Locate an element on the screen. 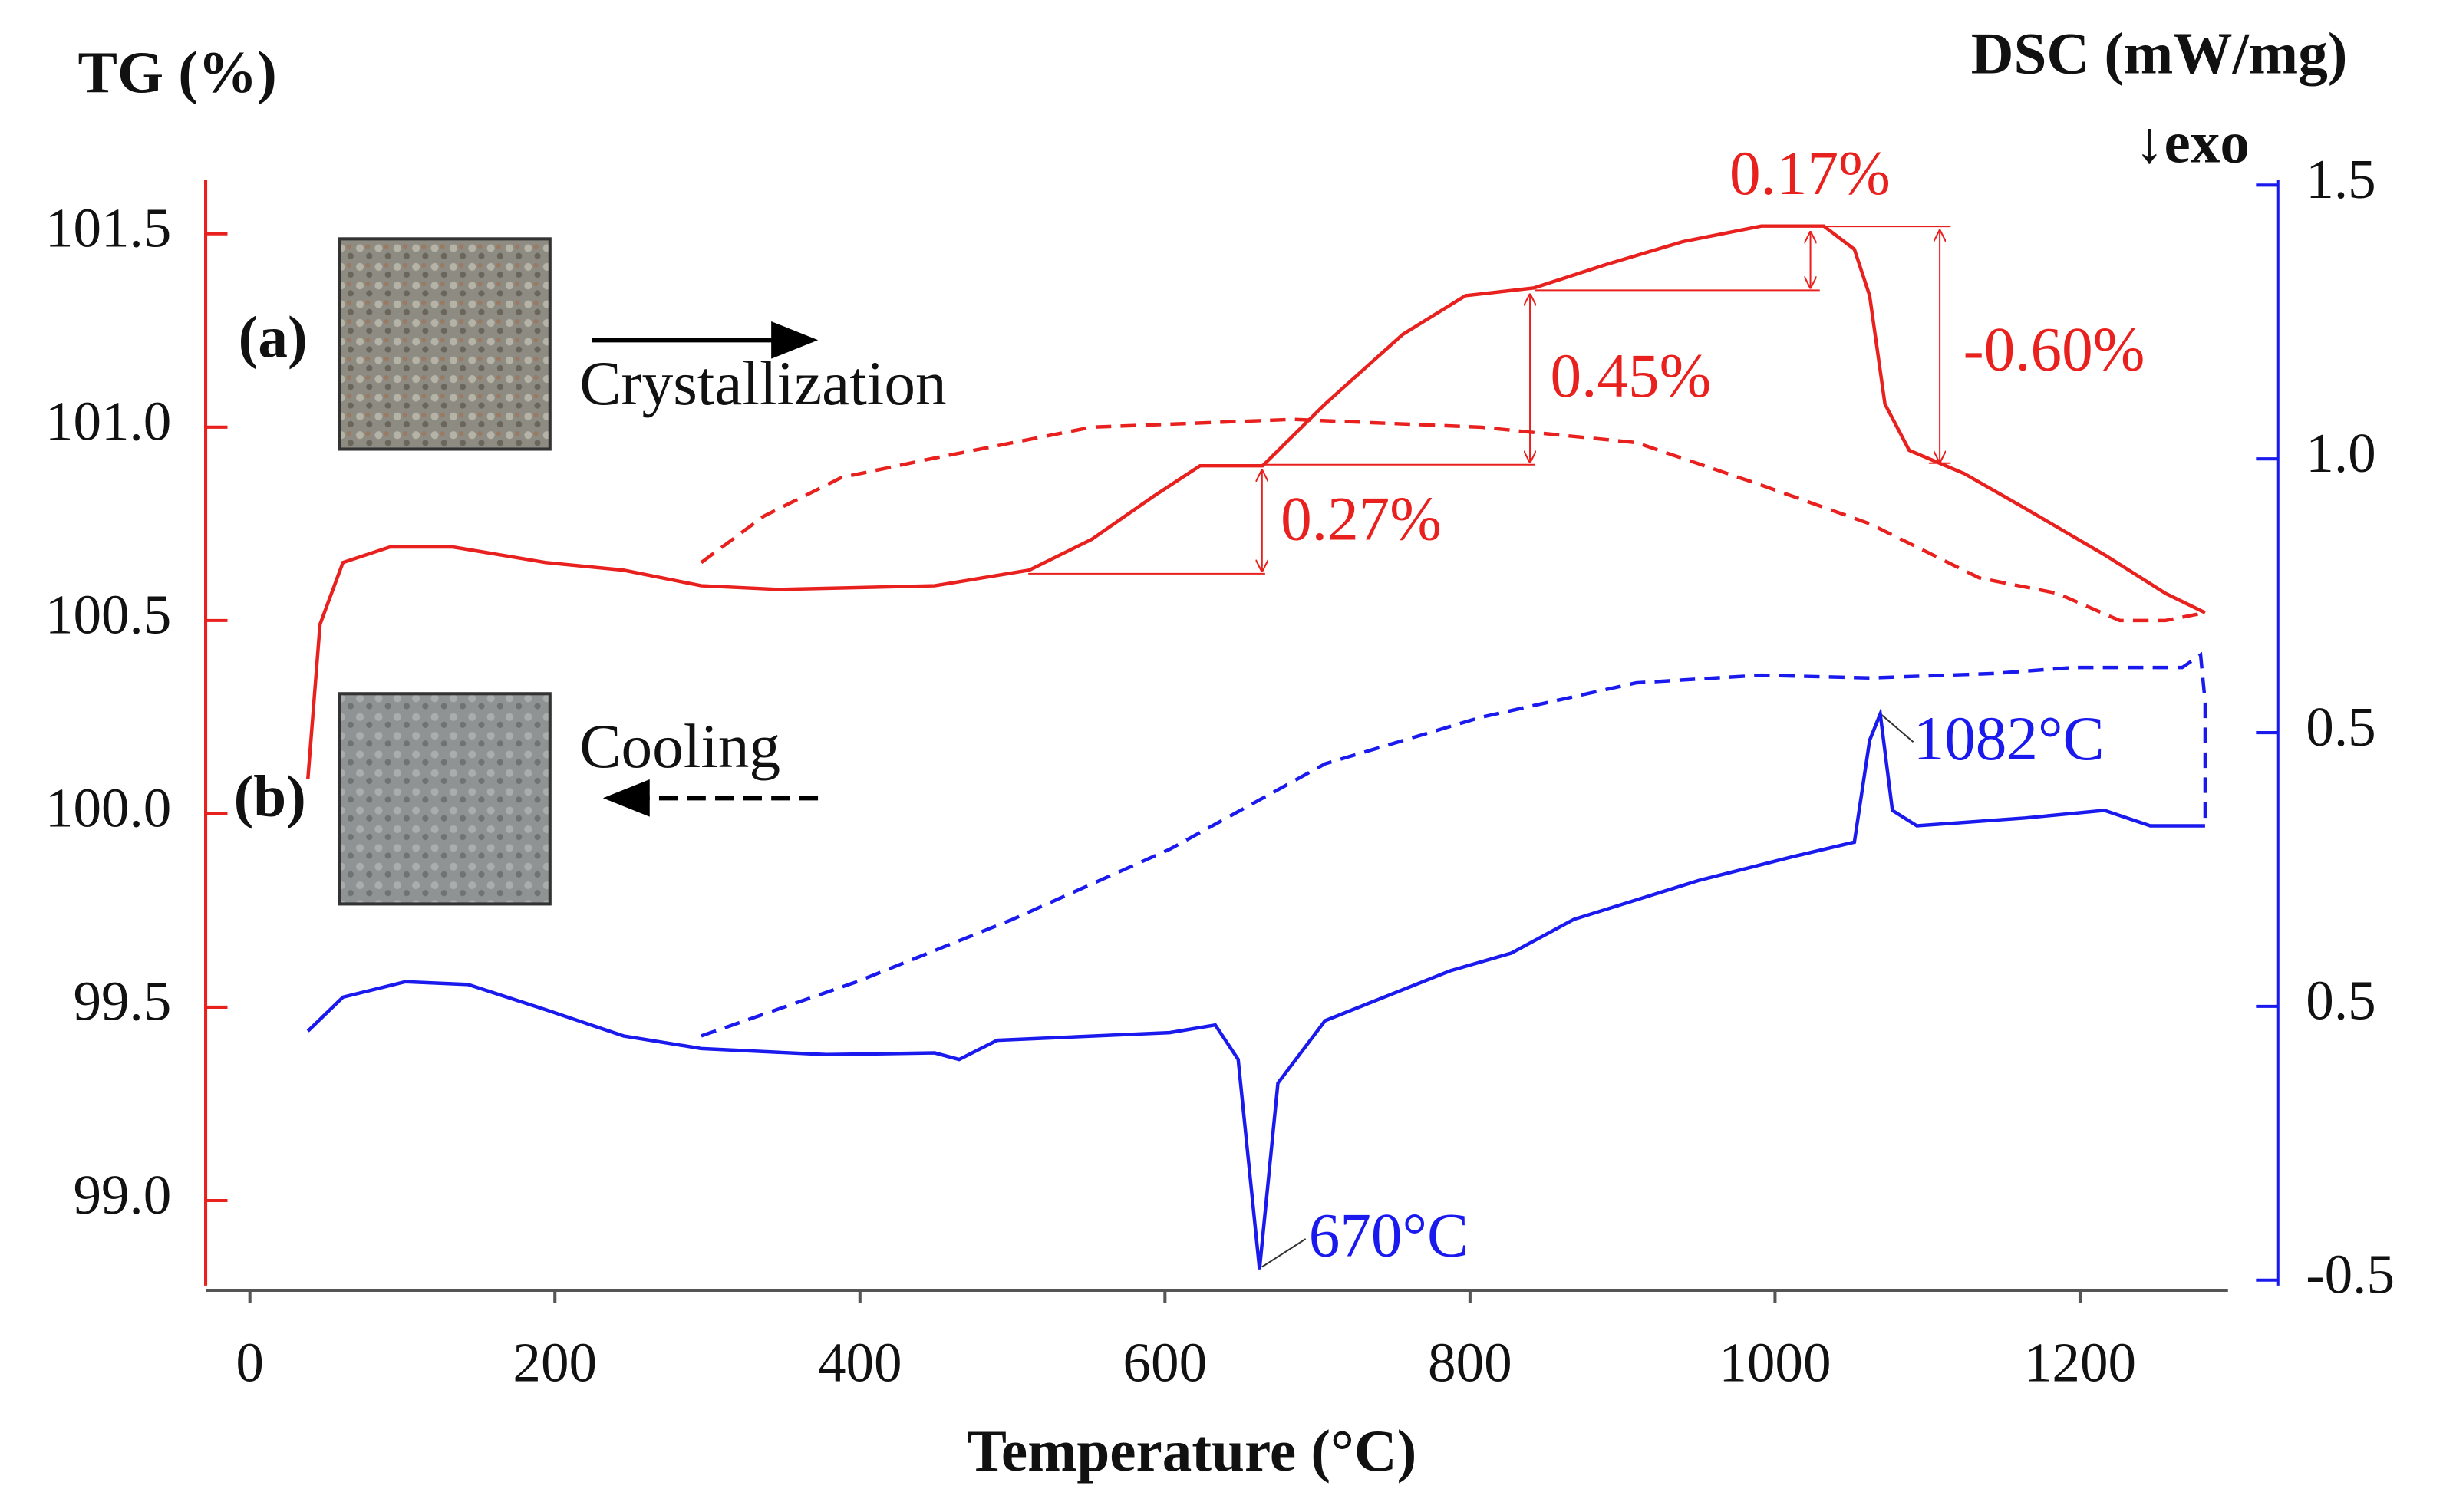 The width and height of the screenshot is (2443, 1512). y-axis-title: TG (%) is located at coordinates (177, 72).